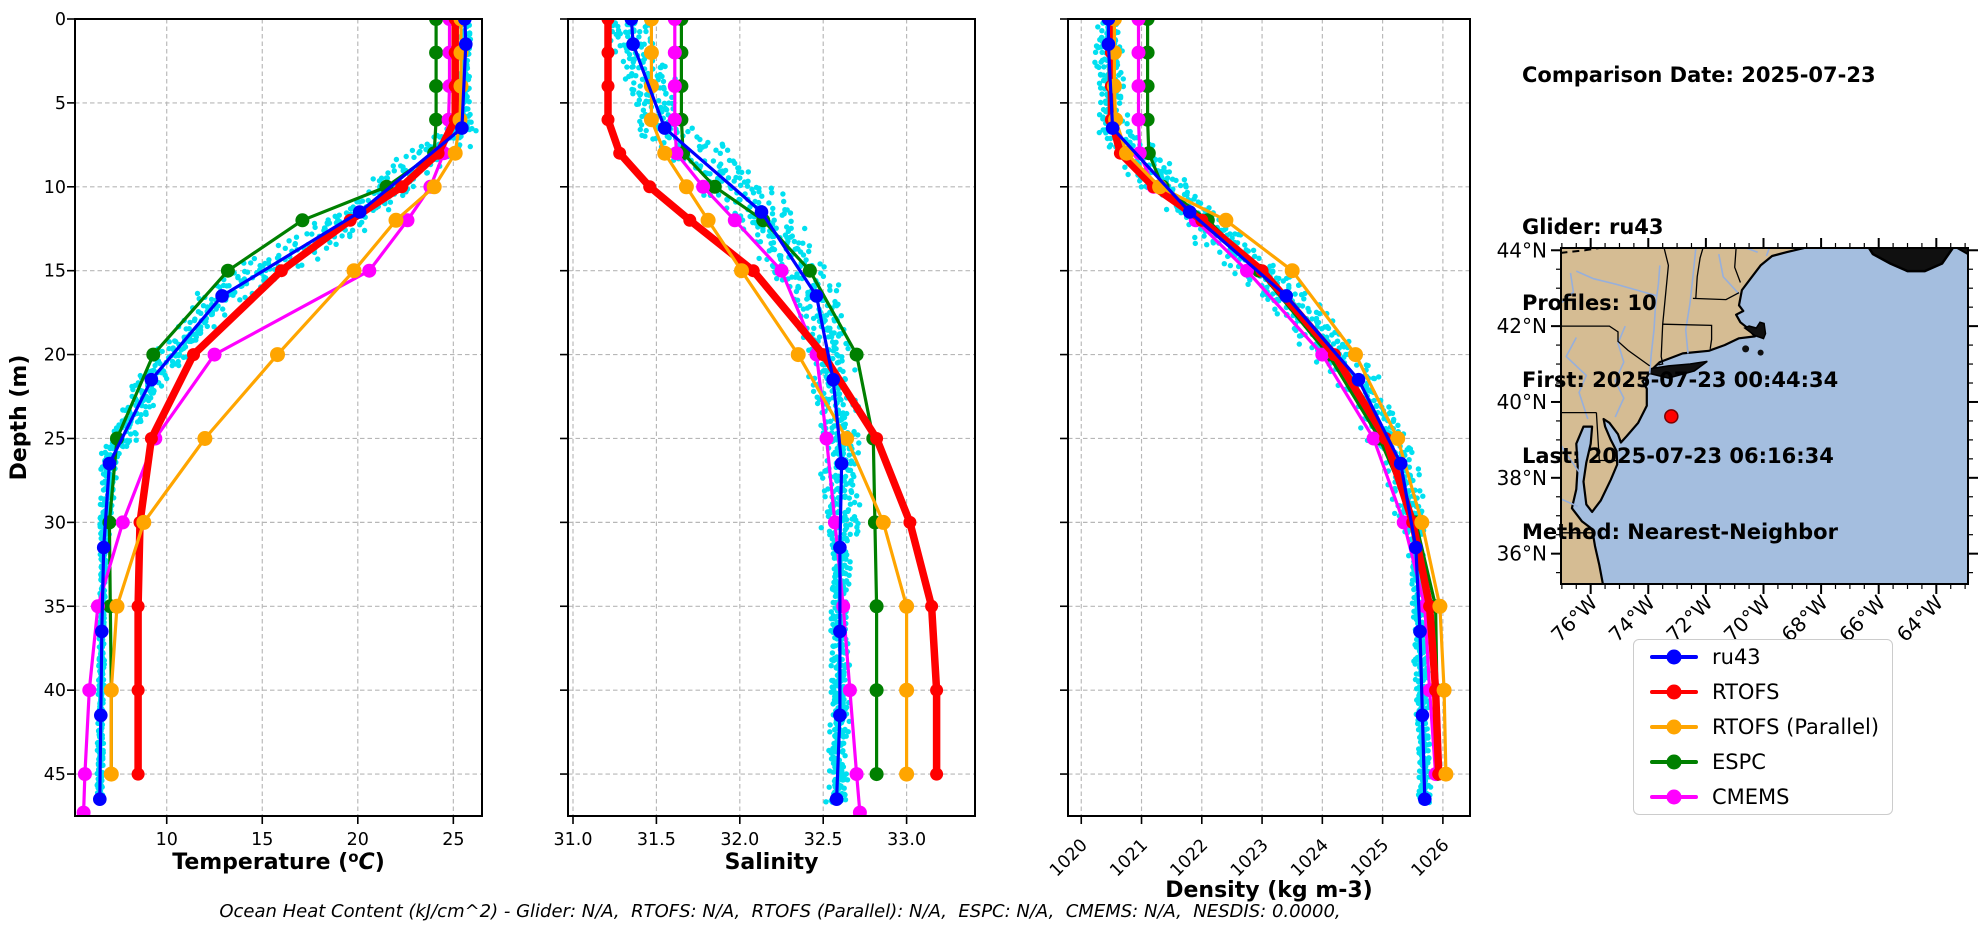 Image resolution: width=1979 pixels, height=934 pixels. I want to click on svg-text: 1025, so click(1371, 858).